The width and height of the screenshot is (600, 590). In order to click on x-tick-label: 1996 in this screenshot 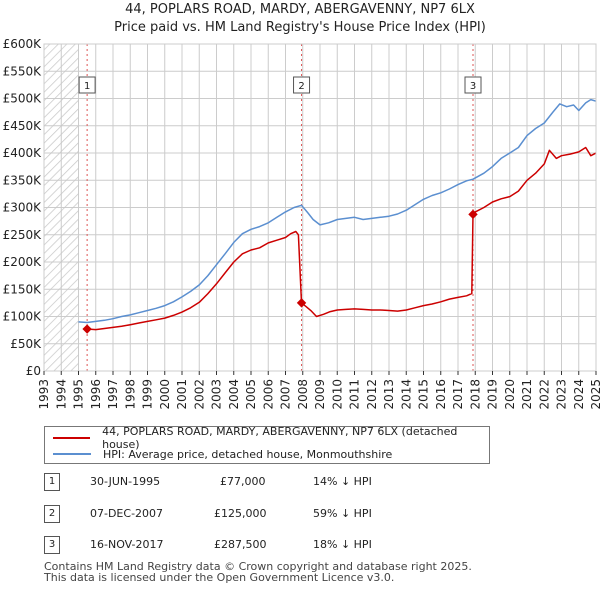, I will do `click(96, 394)`.